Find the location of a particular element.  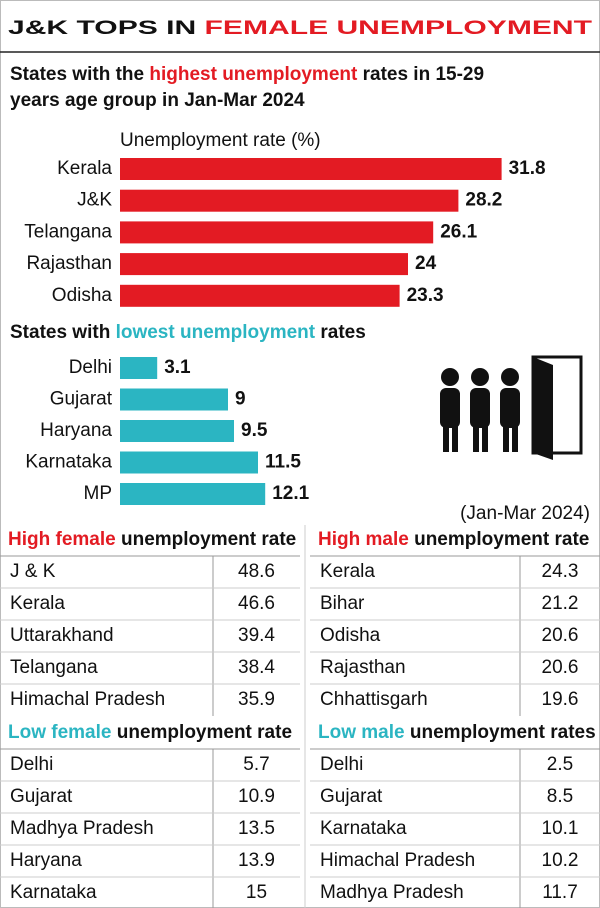

value-label: 9.5 is located at coordinates (254, 430).